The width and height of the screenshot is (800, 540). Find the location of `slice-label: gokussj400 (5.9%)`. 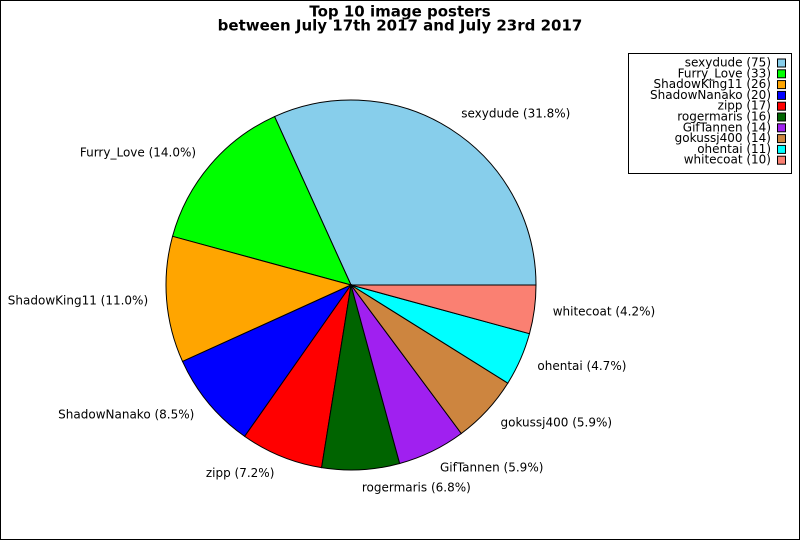

slice-label: gokussj400 (5.9%) is located at coordinates (557, 423).